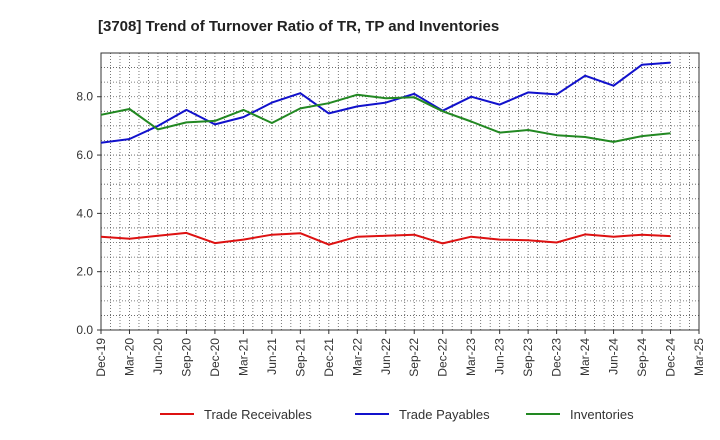 This screenshot has width=720, height=440. What do you see at coordinates (500, 356) in the screenshot?
I see `x-tick-label: Jun-23` at bounding box center [500, 356].